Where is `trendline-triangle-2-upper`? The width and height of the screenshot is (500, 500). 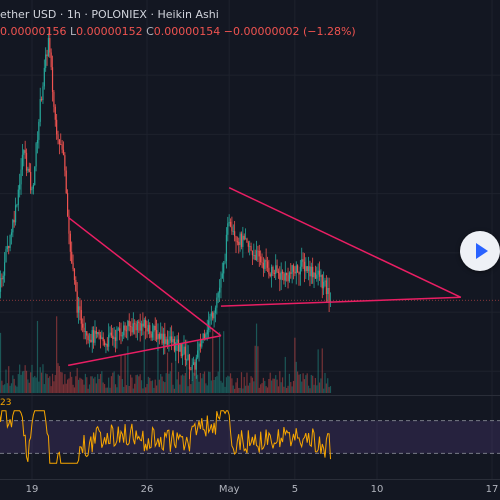 trendline-triangle-2-upper is located at coordinates (345, 242).